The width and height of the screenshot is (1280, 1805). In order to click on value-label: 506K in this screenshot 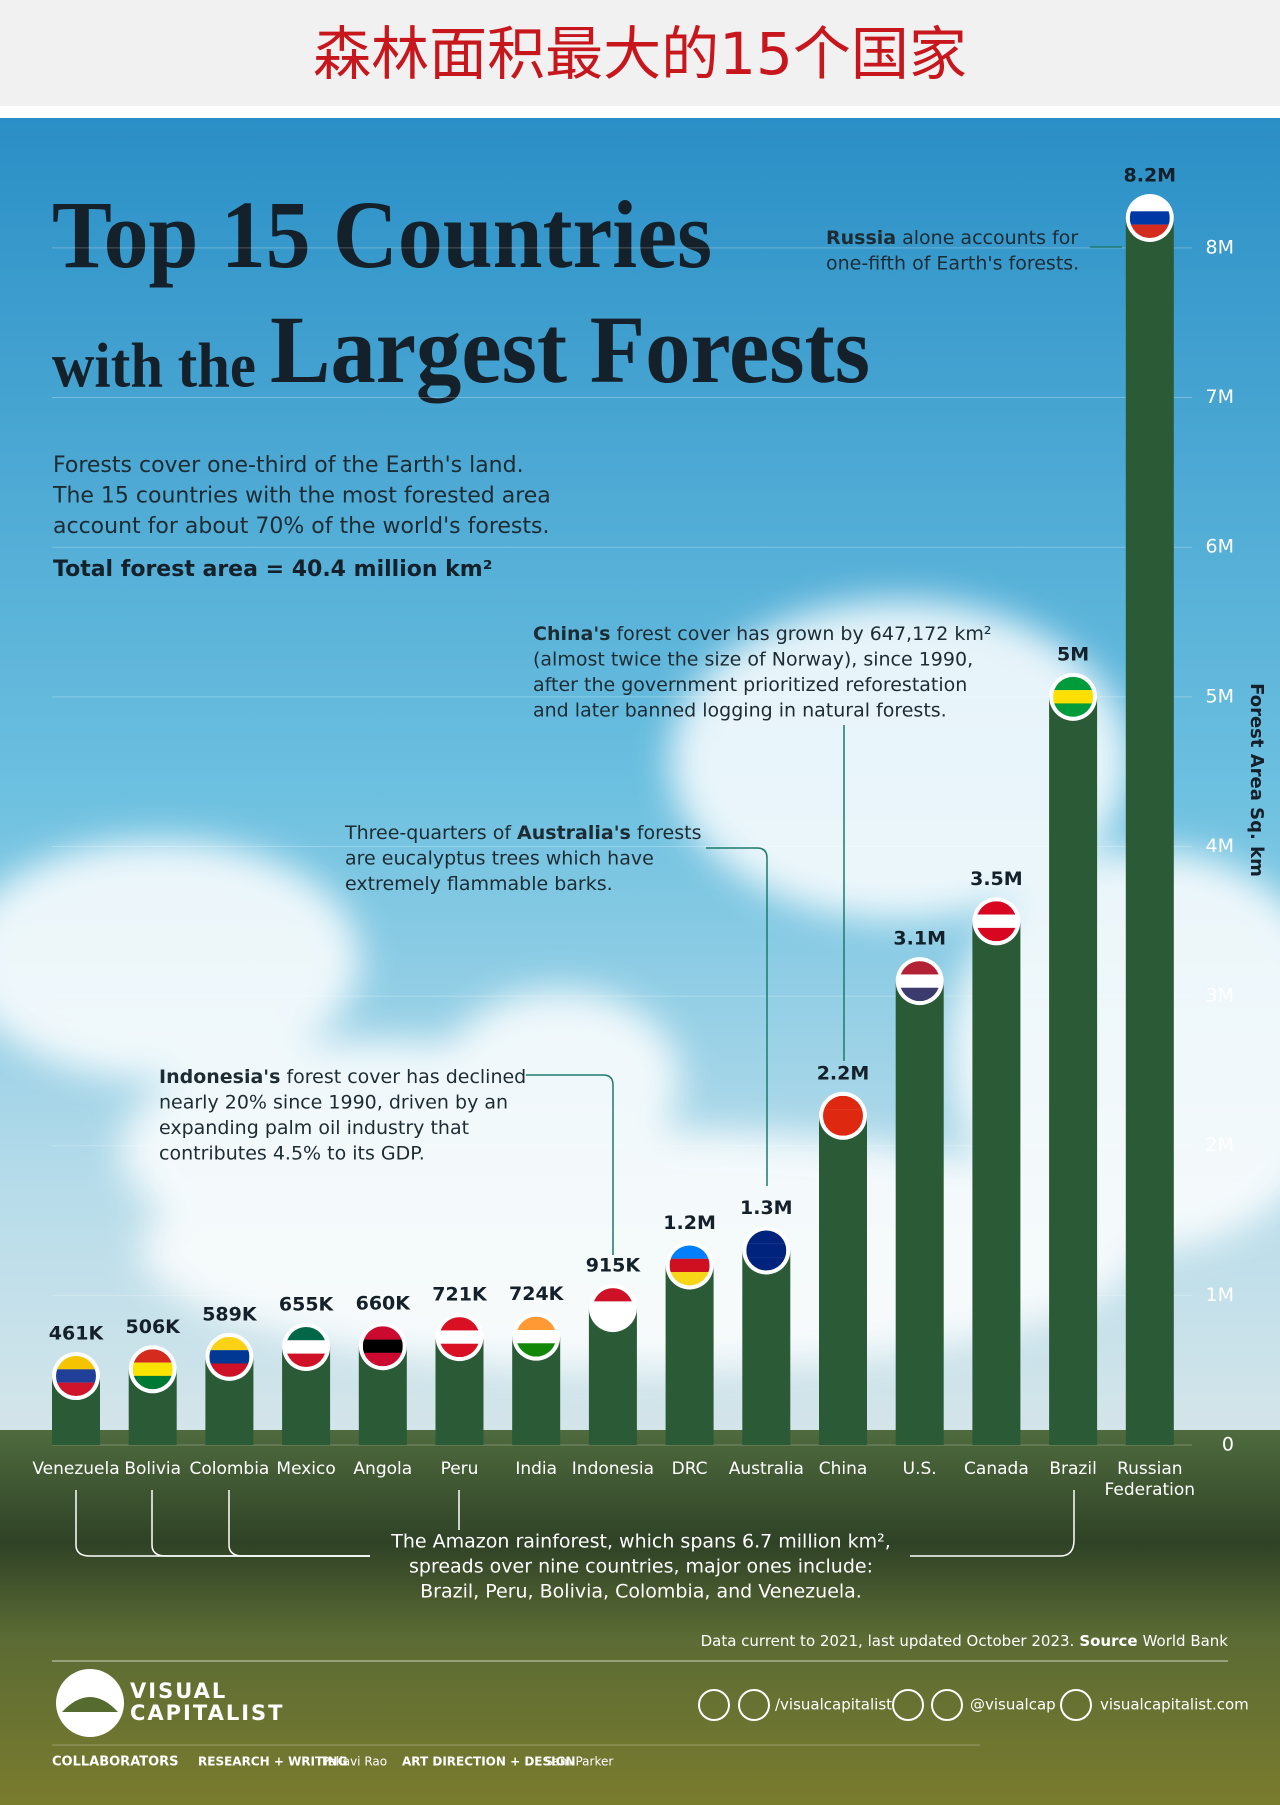, I will do `click(154, 1327)`.